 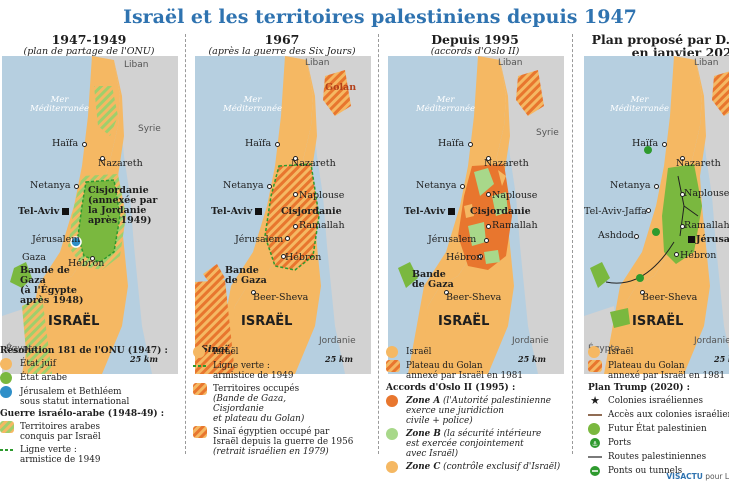 I want to click on legend-text-sub: (contrôle exclusif d'Israël), so click(x=502, y=467).